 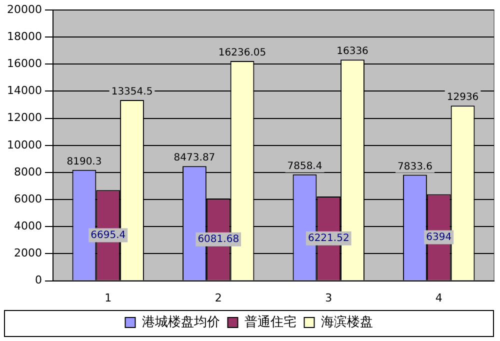 I want to click on data-label: 16336, so click(x=352, y=52).